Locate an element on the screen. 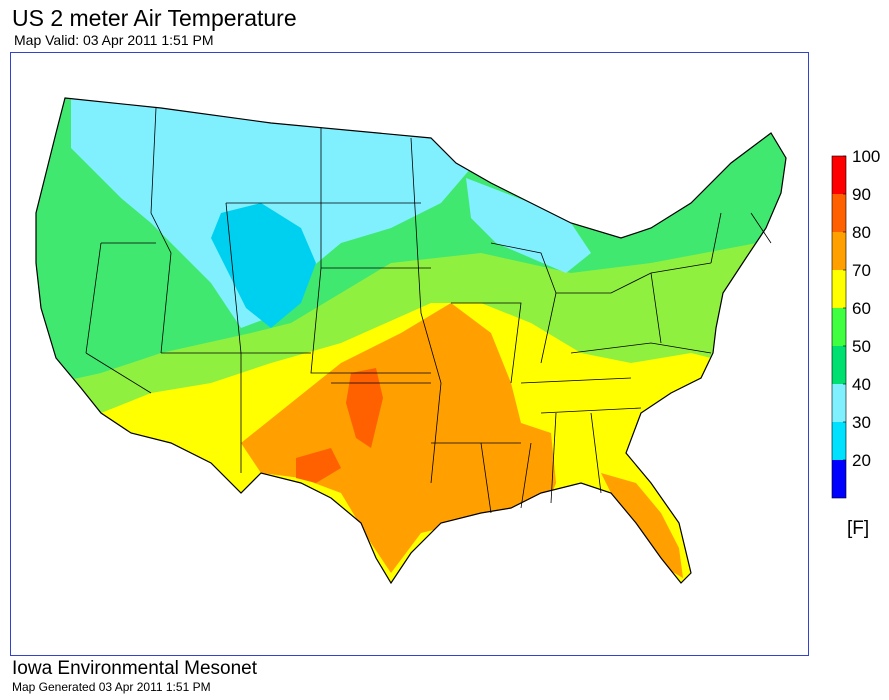 This screenshot has width=889, height=700. legend-label: 50 is located at coordinates (861, 346).